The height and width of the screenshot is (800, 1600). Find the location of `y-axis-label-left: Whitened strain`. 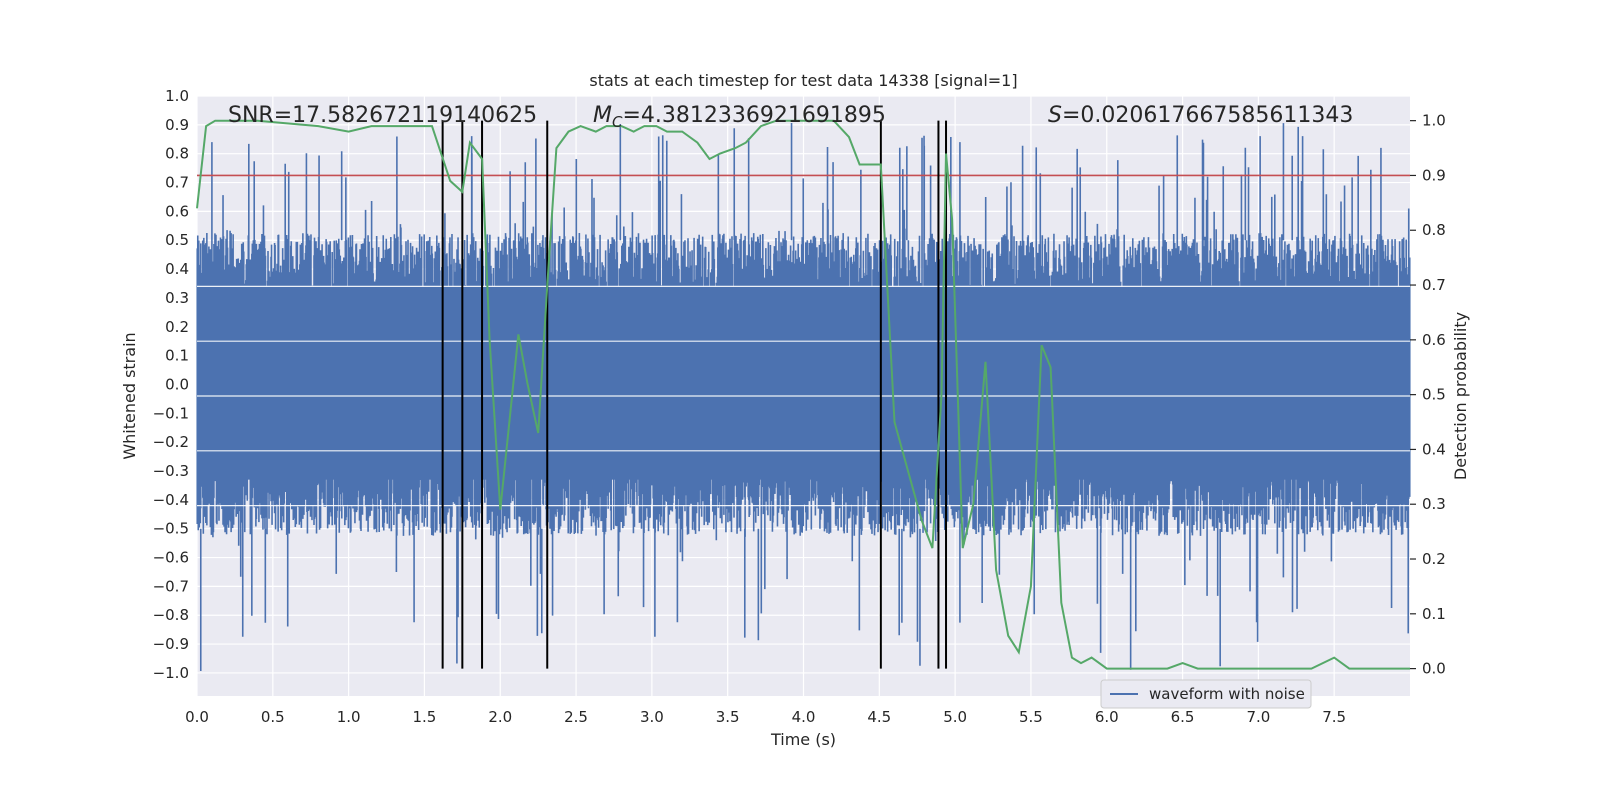

y-axis-label-left: Whitened strain is located at coordinates (129, 395).